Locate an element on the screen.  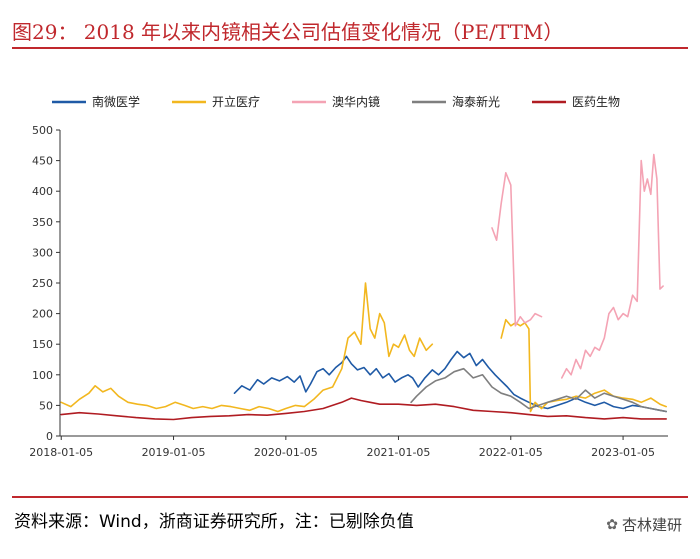
legend: 南微医学 开立医疗 澳华内镜 海泰新光 医药生物 is located at coordinates (336, 101).